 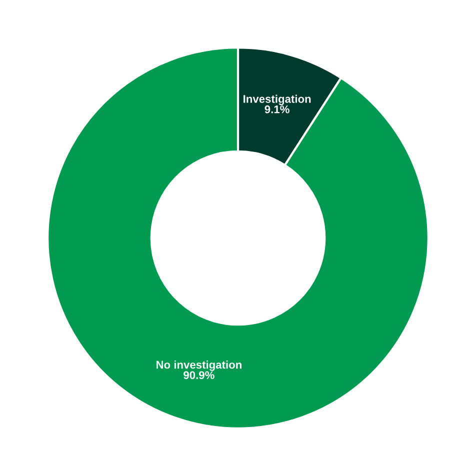 What do you see at coordinates (277, 109) in the screenshot?
I see `data-label: 9.1%` at bounding box center [277, 109].